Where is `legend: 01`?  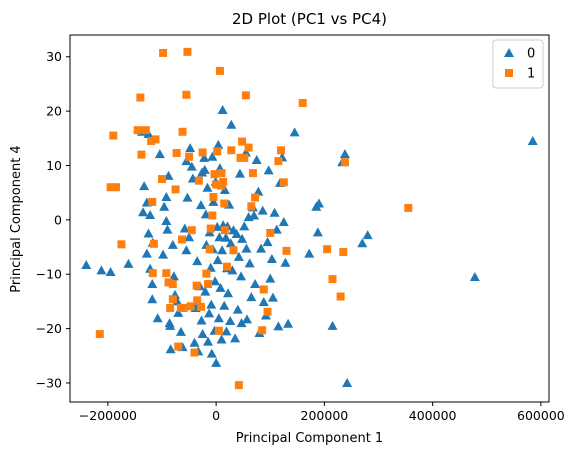
legend: 01 is located at coordinates (518, 64).